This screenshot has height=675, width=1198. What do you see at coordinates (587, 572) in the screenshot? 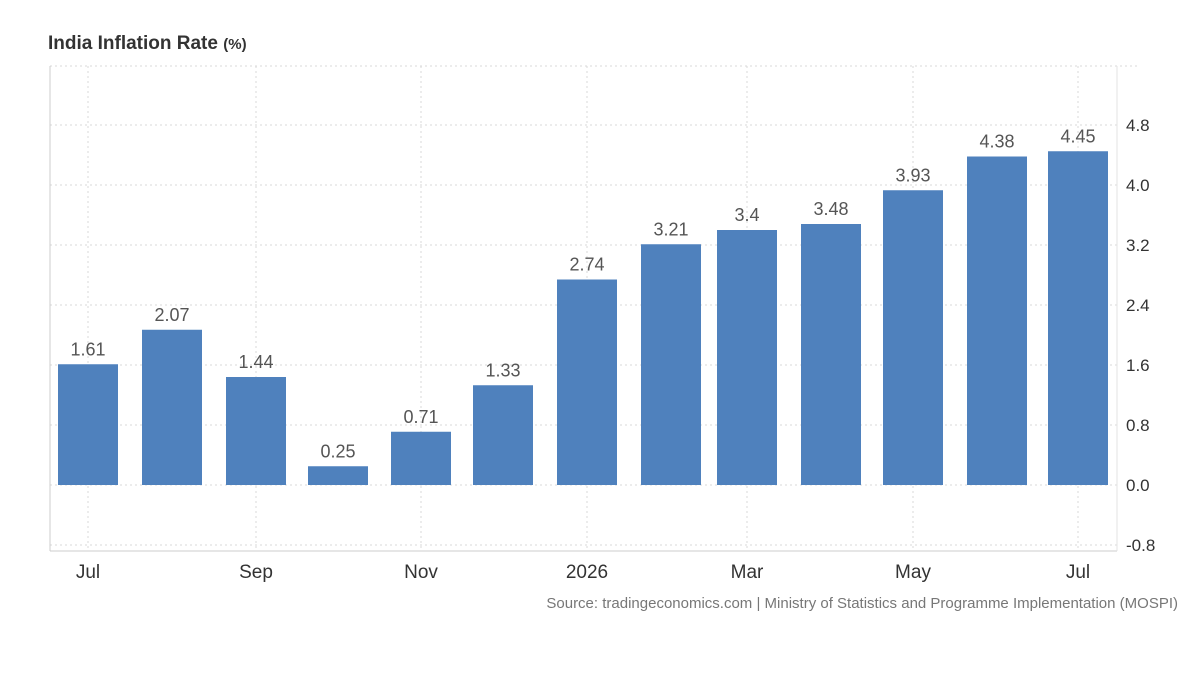
I see `x-tick-label: 2026` at bounding box center [587, 572].